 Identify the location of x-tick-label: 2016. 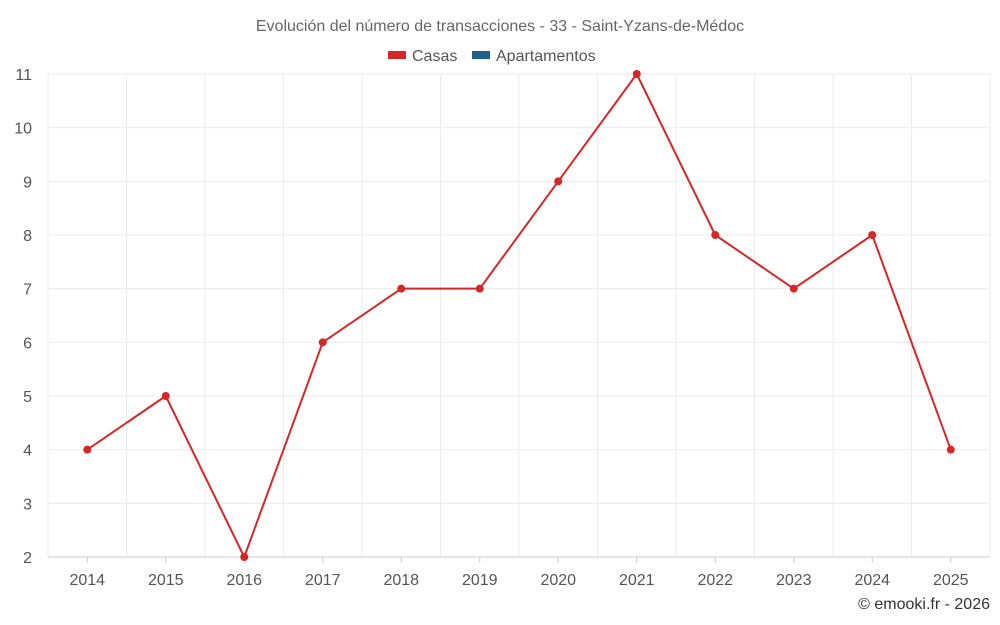
(244, 580).